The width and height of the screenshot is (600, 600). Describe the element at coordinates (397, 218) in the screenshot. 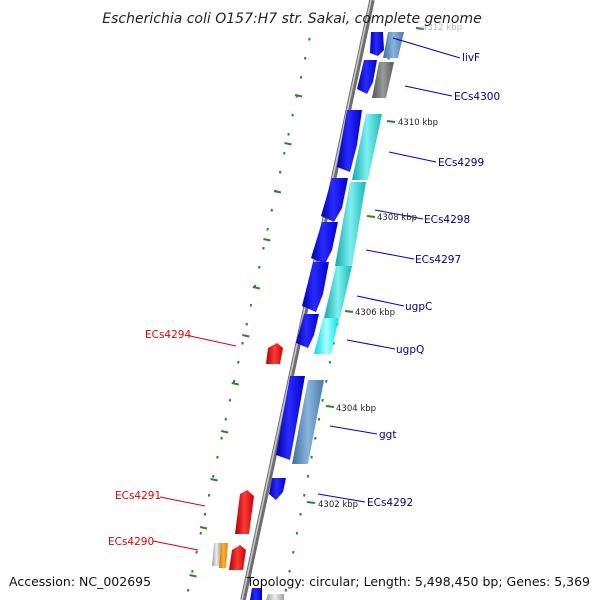

I see `tick-label-4308: 4308 kbp` at that location.